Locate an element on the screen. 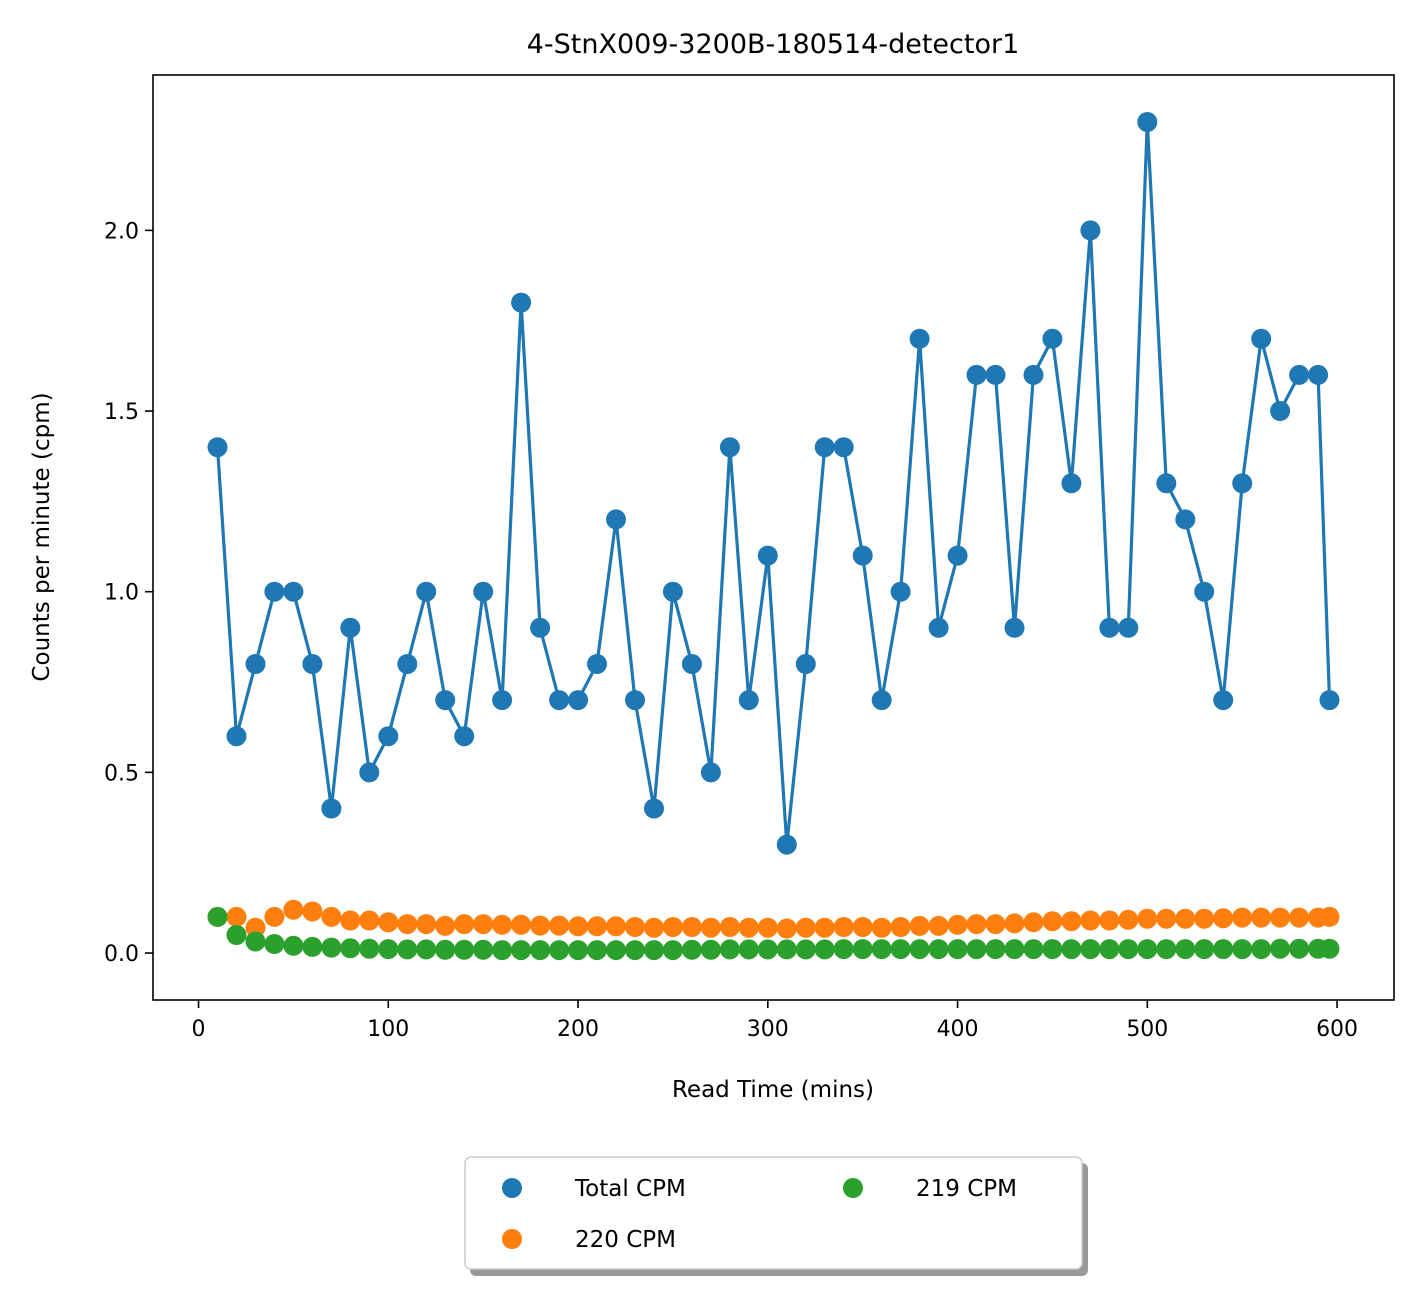  x-tick-label: 500 is located at coordinates (1147, 1029).